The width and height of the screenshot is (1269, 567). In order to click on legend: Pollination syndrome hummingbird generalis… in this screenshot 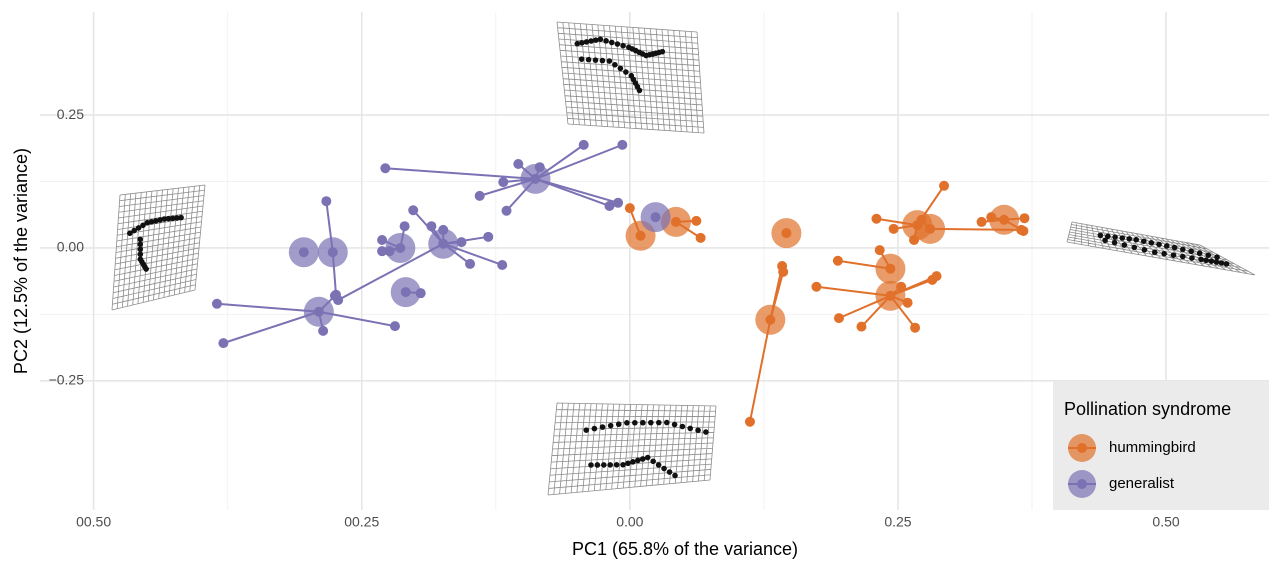, I will do `click(1161, 445)`.